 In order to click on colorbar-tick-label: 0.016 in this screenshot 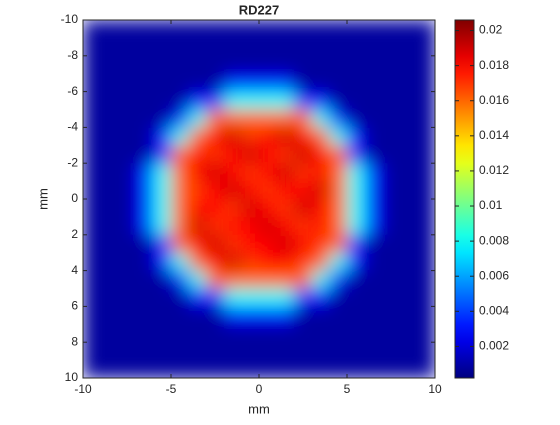, I will do `click(494, 100)`.